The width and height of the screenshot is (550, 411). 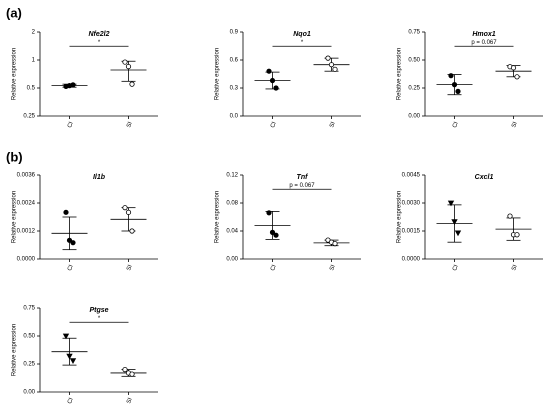 I want to click on panel-label: (b), so click(x=14, y=156).